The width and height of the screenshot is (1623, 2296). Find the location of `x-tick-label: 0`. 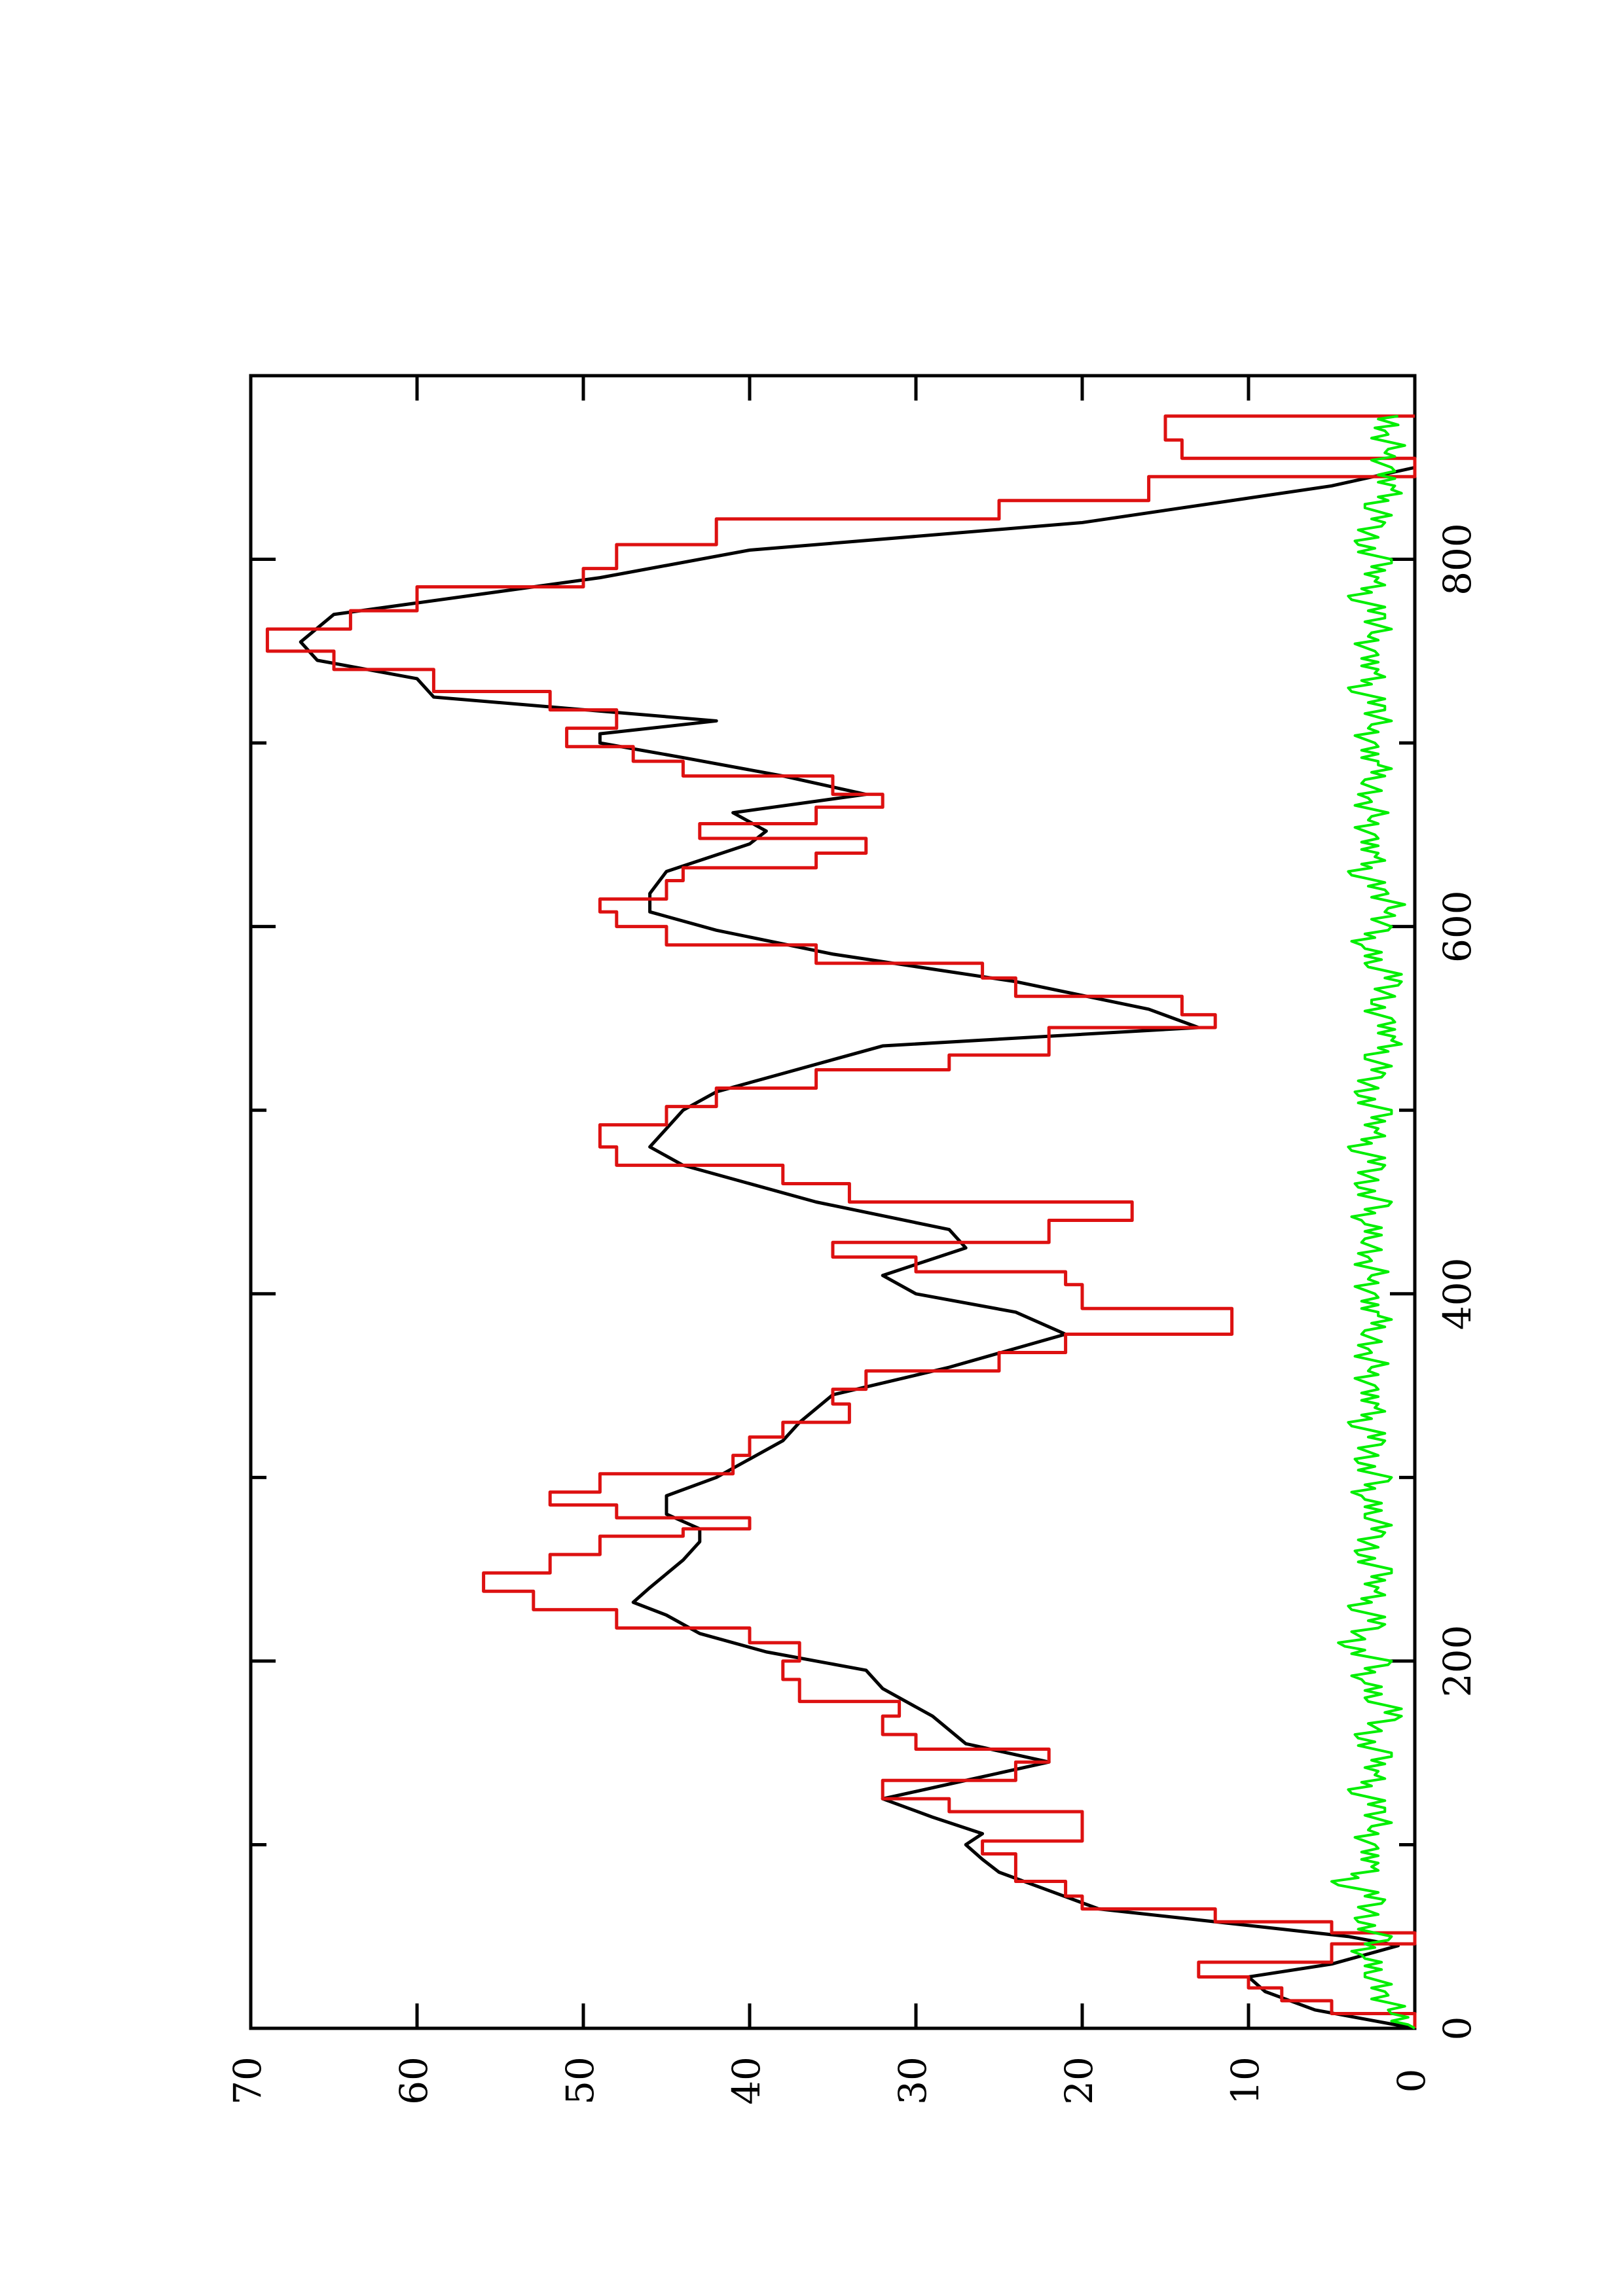

x-tick-label: 0 is located at coordinates (1457, 2029).